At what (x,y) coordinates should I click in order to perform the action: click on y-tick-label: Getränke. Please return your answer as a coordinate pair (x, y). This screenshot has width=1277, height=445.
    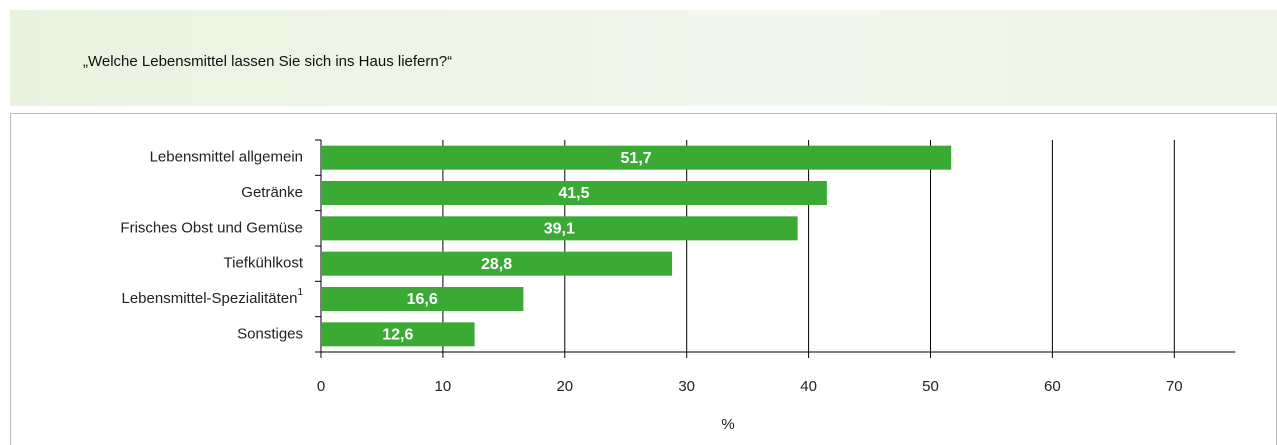
    Looking at the image, I should click on (272, 192).